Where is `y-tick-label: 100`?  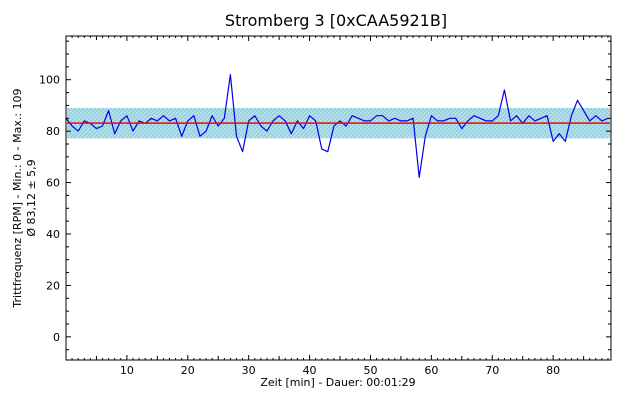
y-tick-label: 100 is located at coordinates (49, 80).